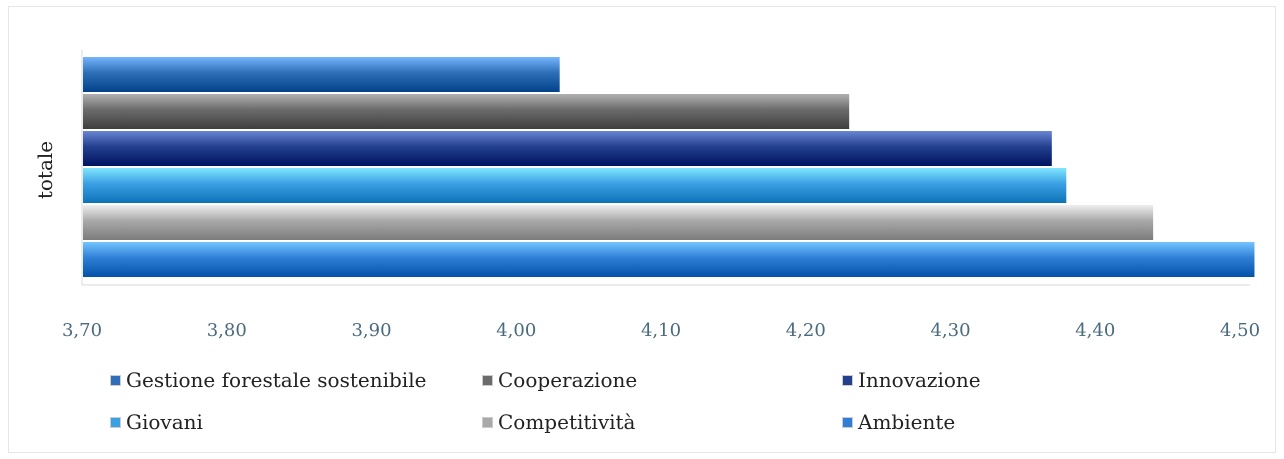  What do you see at coordinates (575, 185) in the screenshot?
I see `bar-giovani` at bounding box center [575, 185].